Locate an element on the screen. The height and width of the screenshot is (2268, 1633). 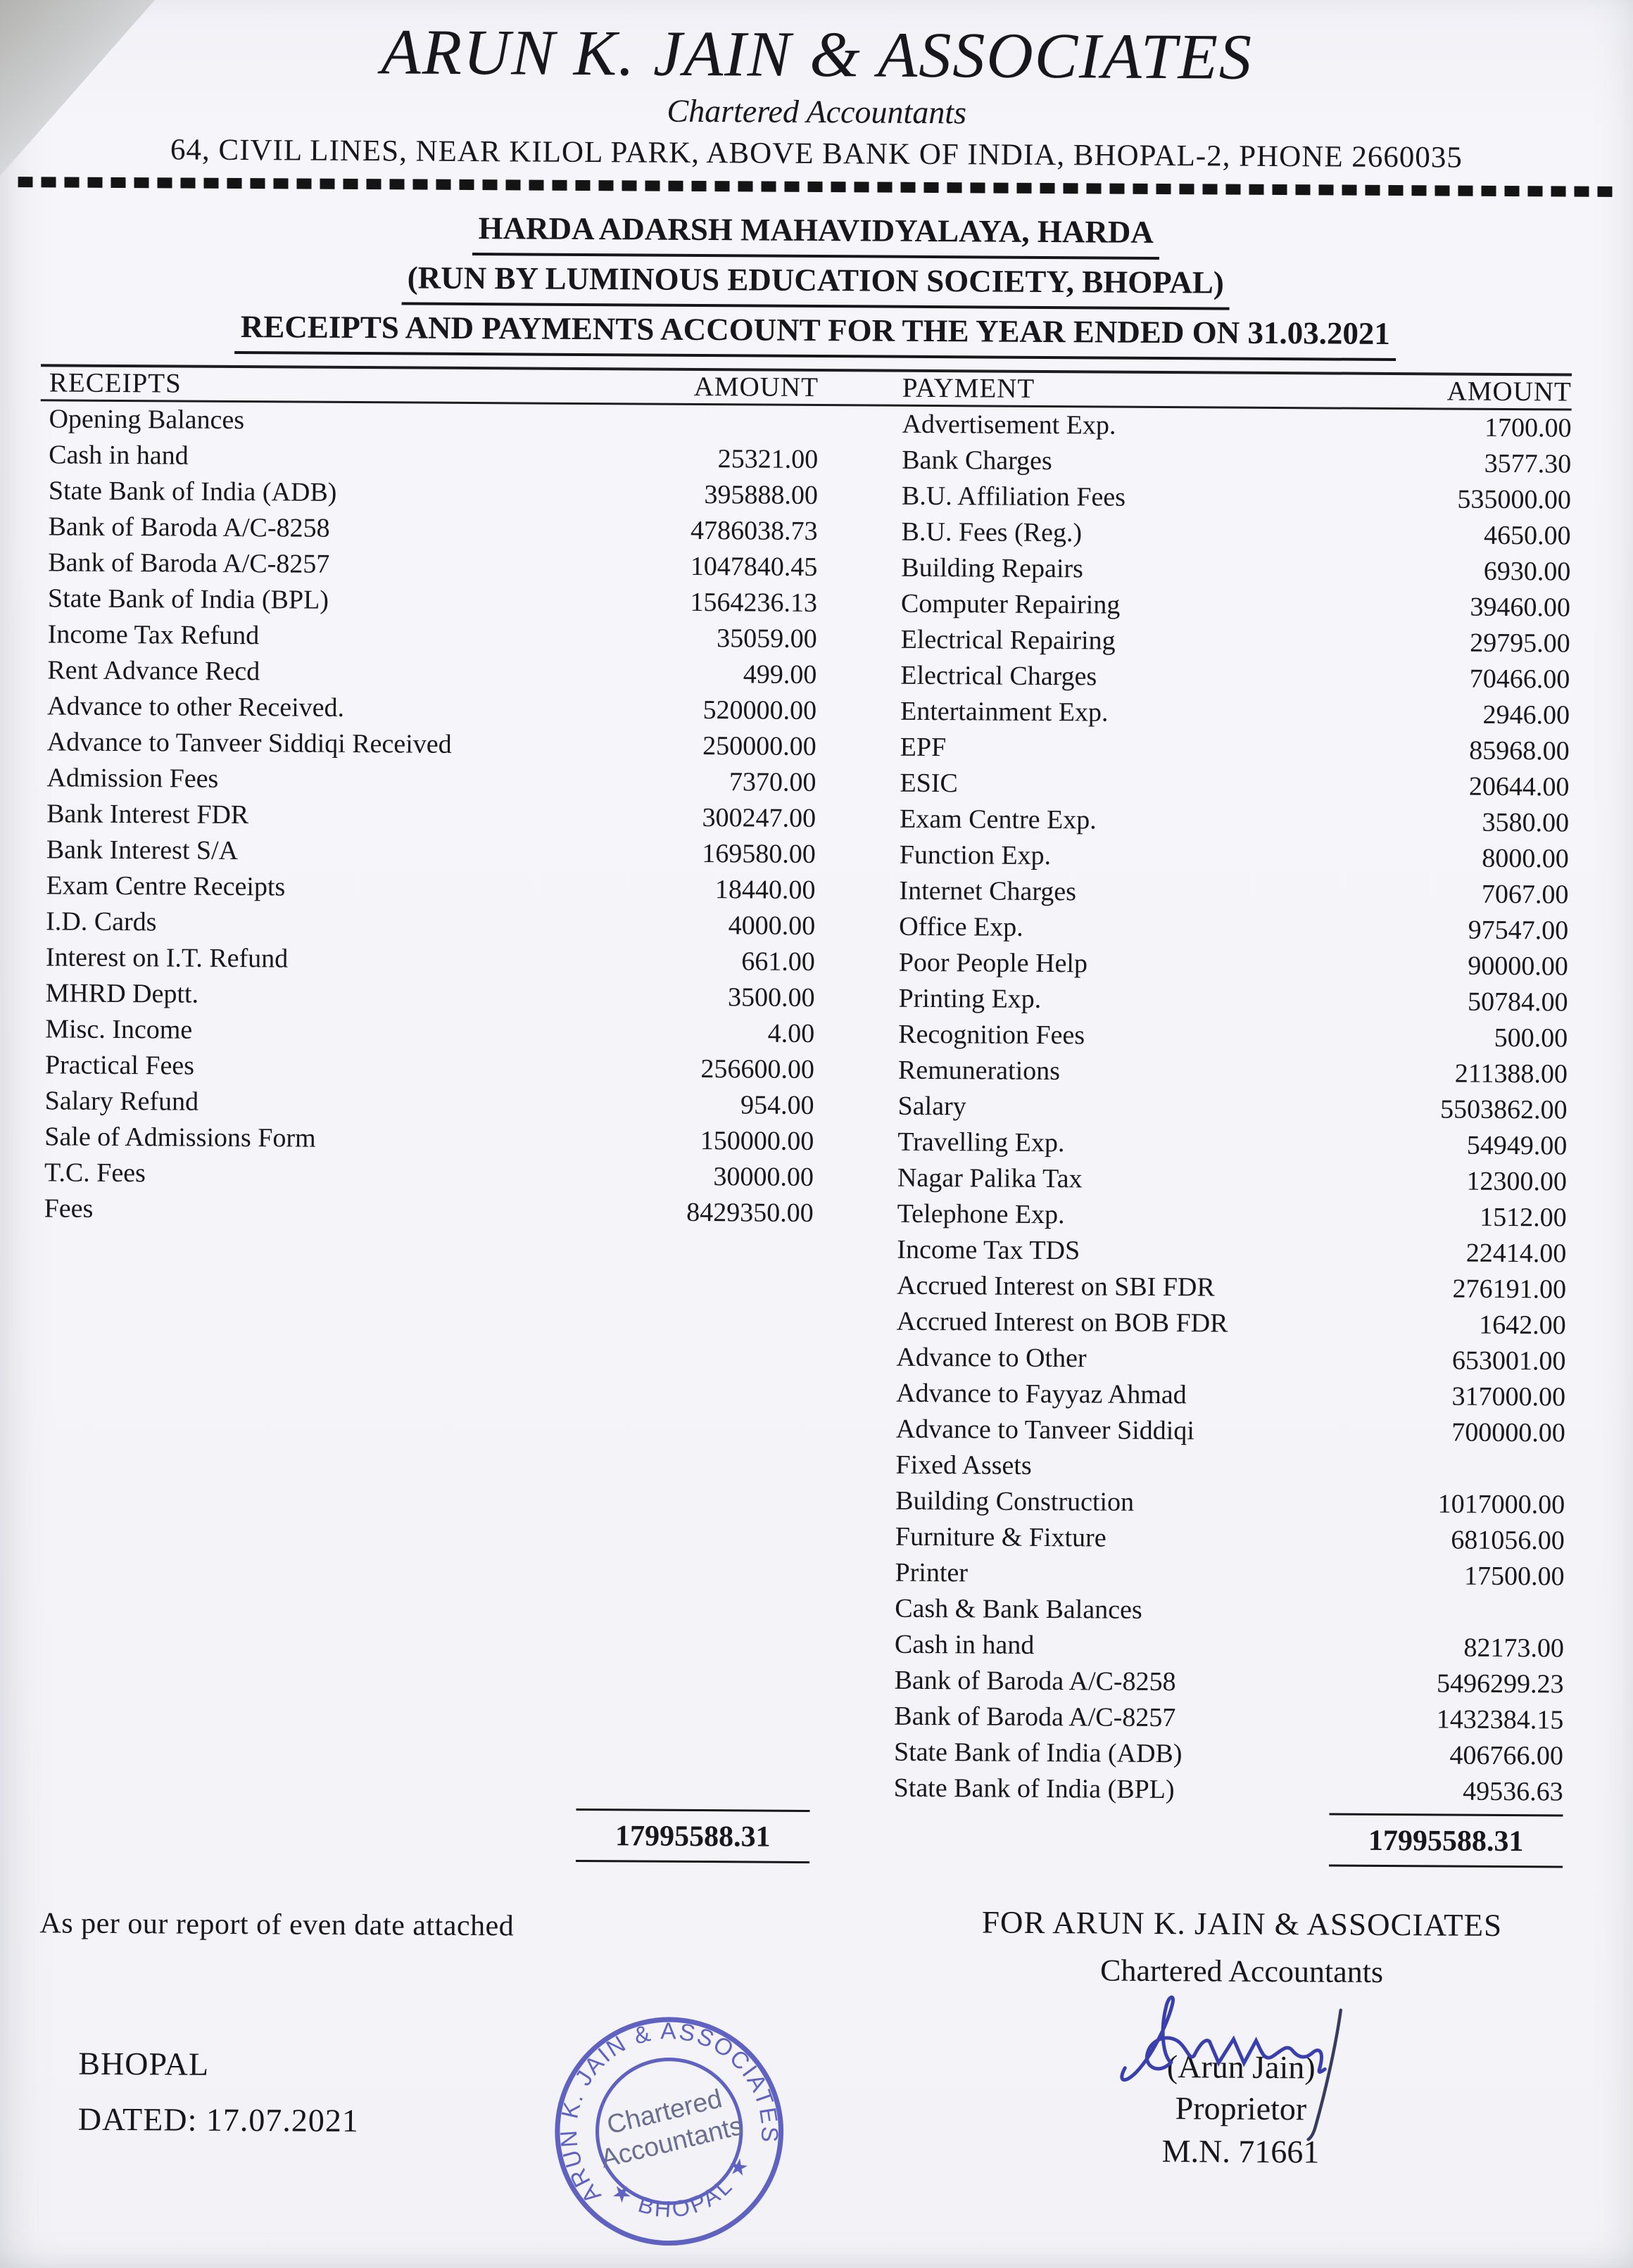
receipts-row-amount: 169580.00 is located at coordinates (759, 854).